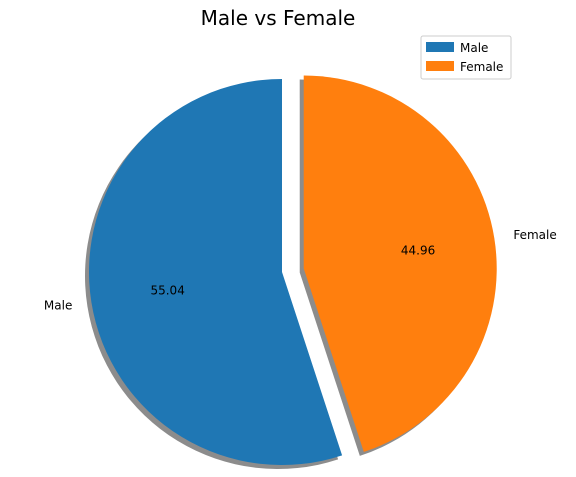  I want to click on legend-swatch-male, so click(440, 47).